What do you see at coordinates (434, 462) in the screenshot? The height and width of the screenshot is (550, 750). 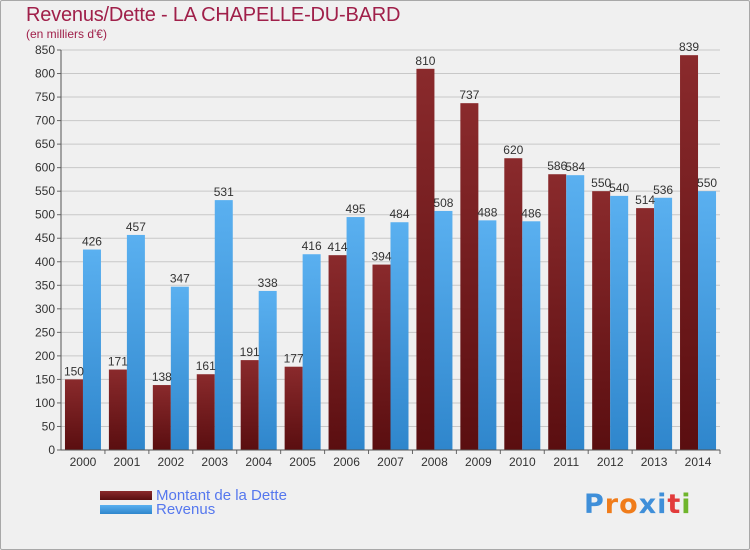 I see `x-tick-label: 2008` at bounding box center [434, 462].